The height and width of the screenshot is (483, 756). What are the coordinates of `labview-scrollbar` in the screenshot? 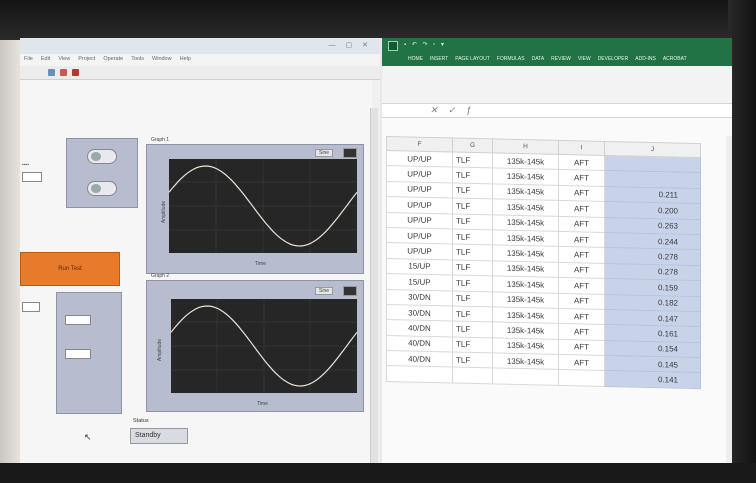 It's located at (374, 285).